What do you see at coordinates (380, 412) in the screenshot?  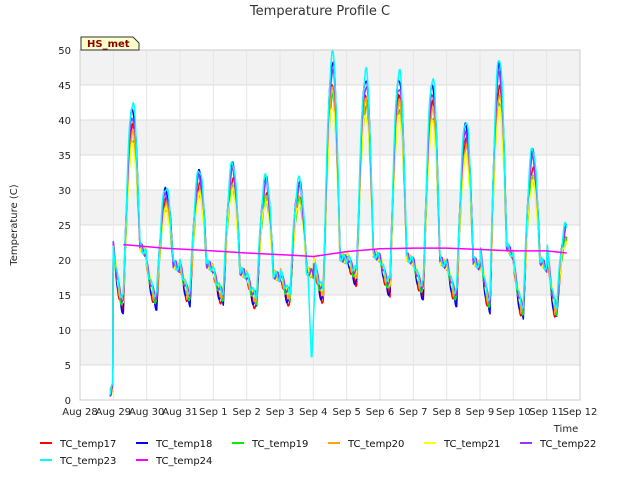 I see `x-tick-label: Sep 6` at bounding box center [380, 412].